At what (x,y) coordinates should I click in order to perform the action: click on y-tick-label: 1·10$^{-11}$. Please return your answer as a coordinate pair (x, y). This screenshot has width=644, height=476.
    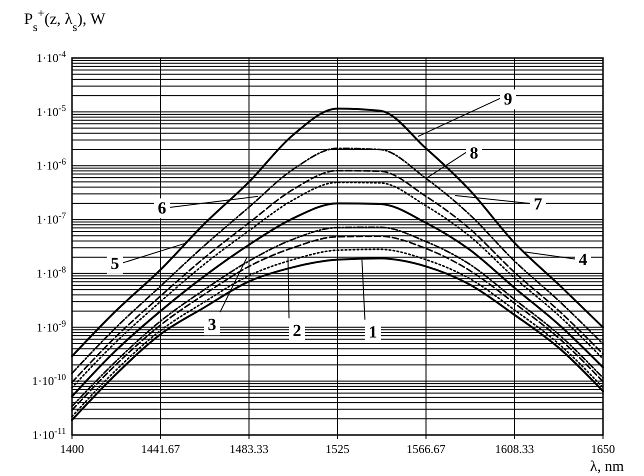
    Looking at the image, I should click on (49, 434).